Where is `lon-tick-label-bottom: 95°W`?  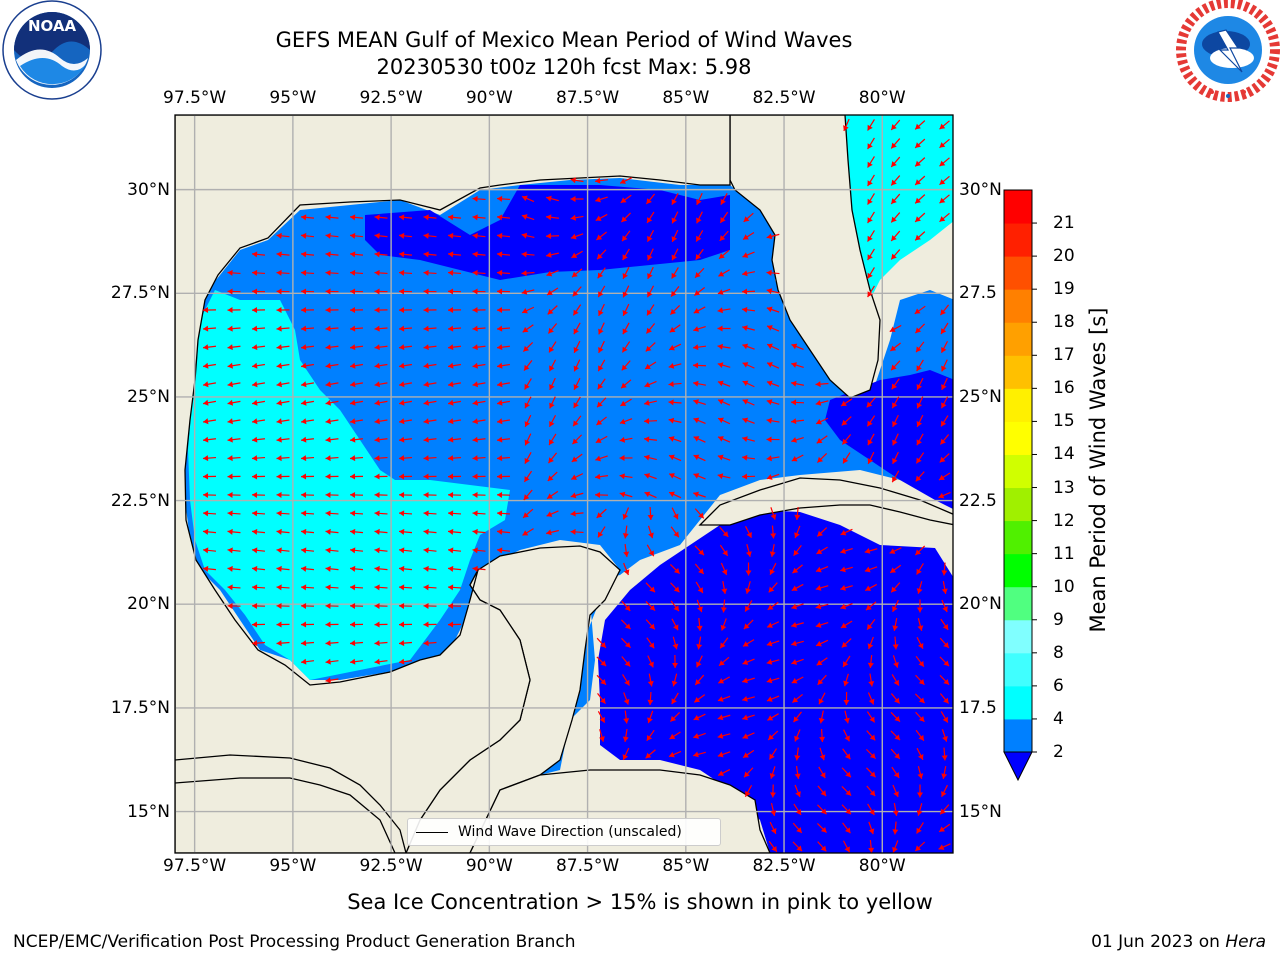
lon-tick-label-bottom: 95°W is located at coordinates (293, 866).